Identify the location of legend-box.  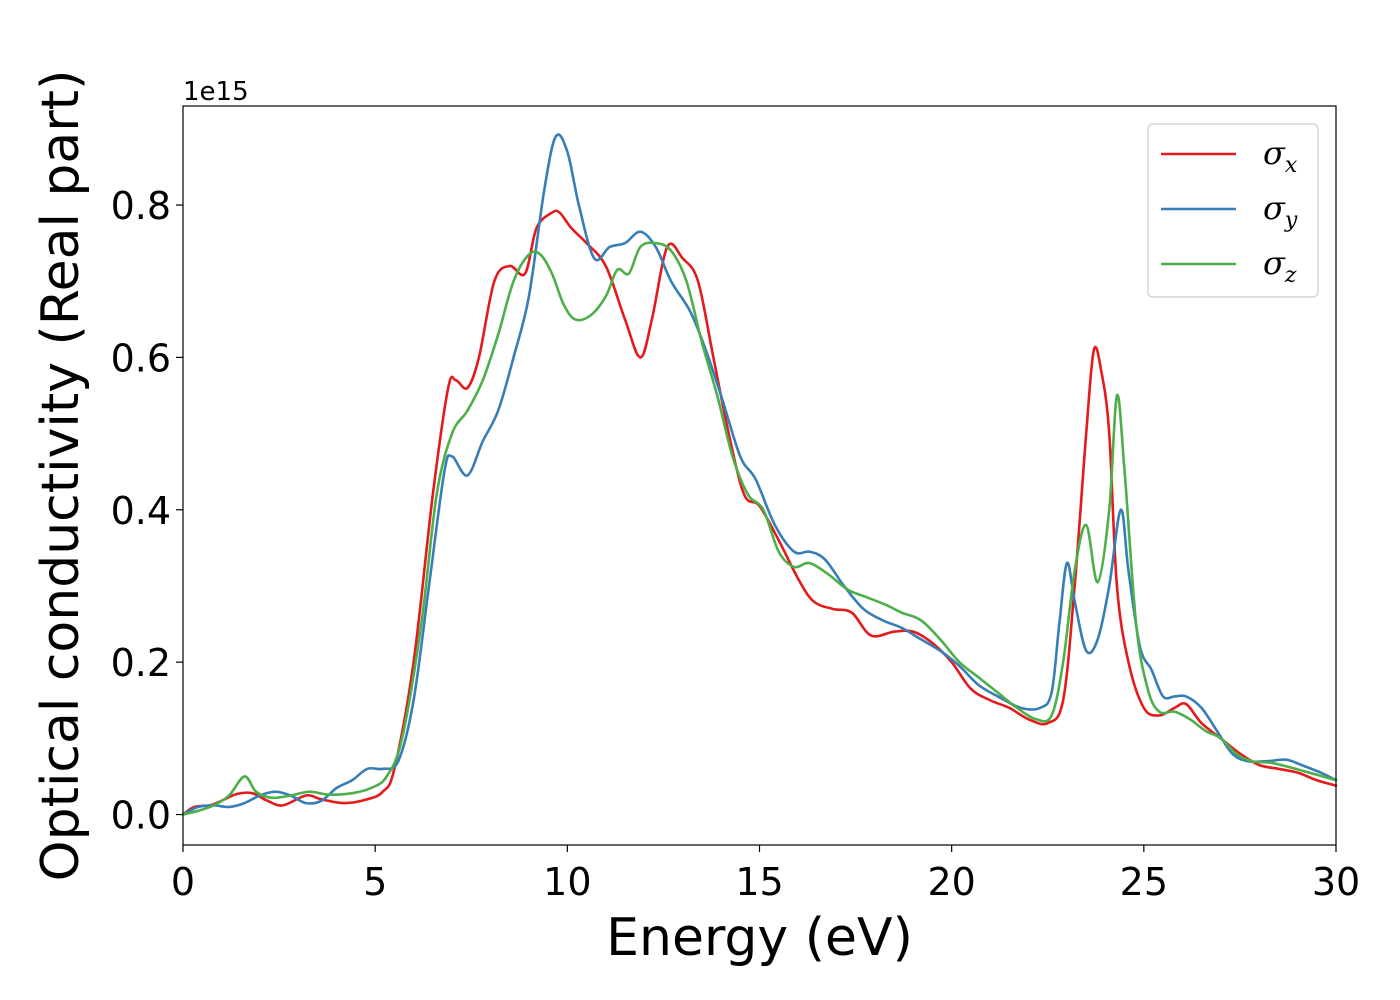
(1233, 210).